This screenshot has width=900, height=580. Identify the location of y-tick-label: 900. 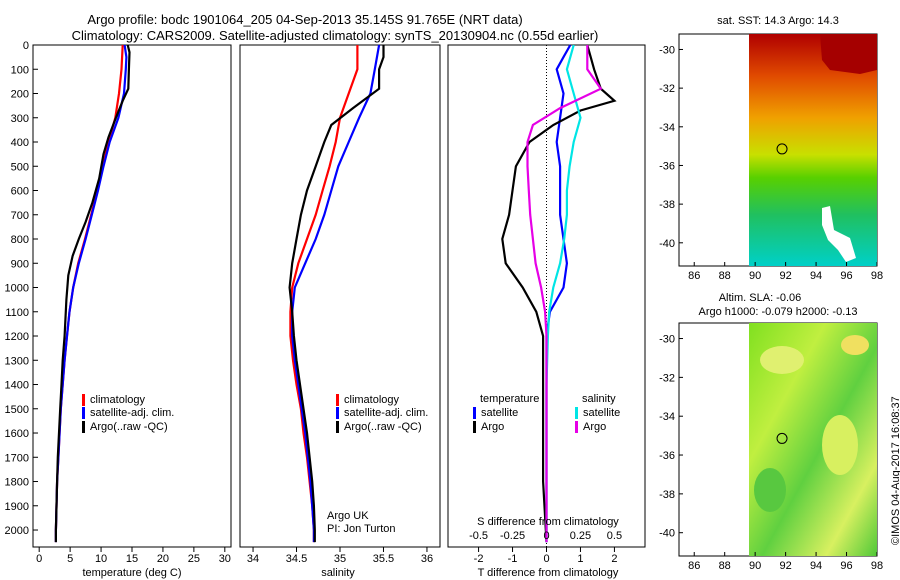
(20, 264).